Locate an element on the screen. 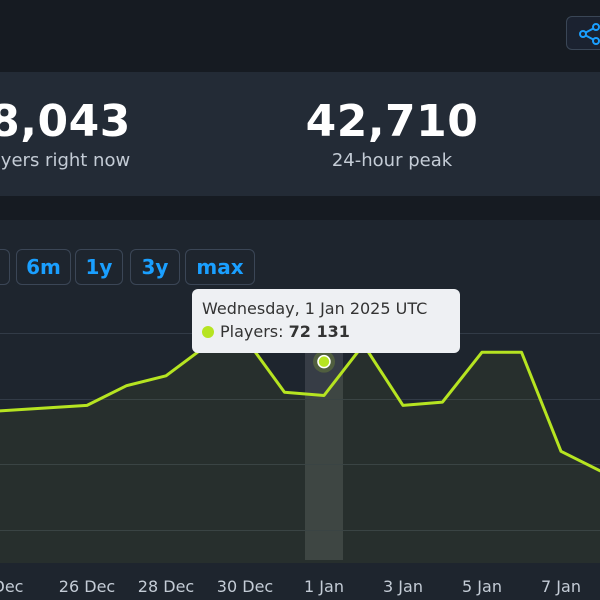 The height and width of the screenshot is (600, 600). current-players-label: ayers right now is located at coordinates (65, 160).